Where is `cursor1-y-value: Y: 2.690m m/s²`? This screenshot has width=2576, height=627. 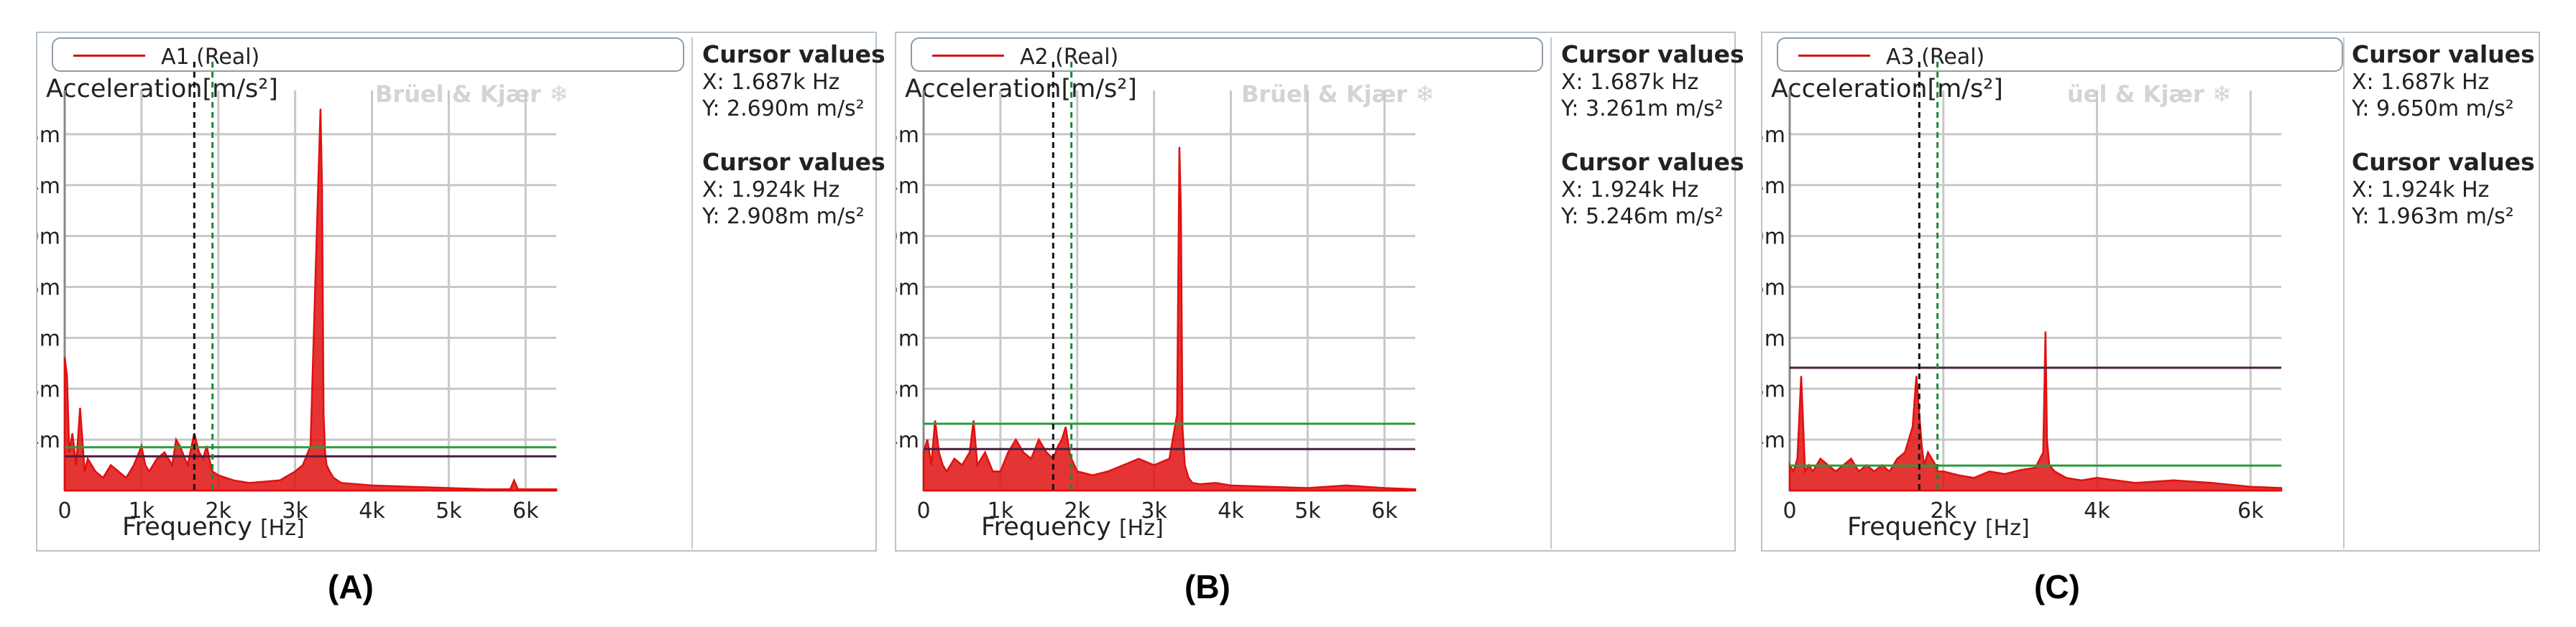 cursor1-y-value: Y: 2.690m m/s² is located at coordinates (783, 109).